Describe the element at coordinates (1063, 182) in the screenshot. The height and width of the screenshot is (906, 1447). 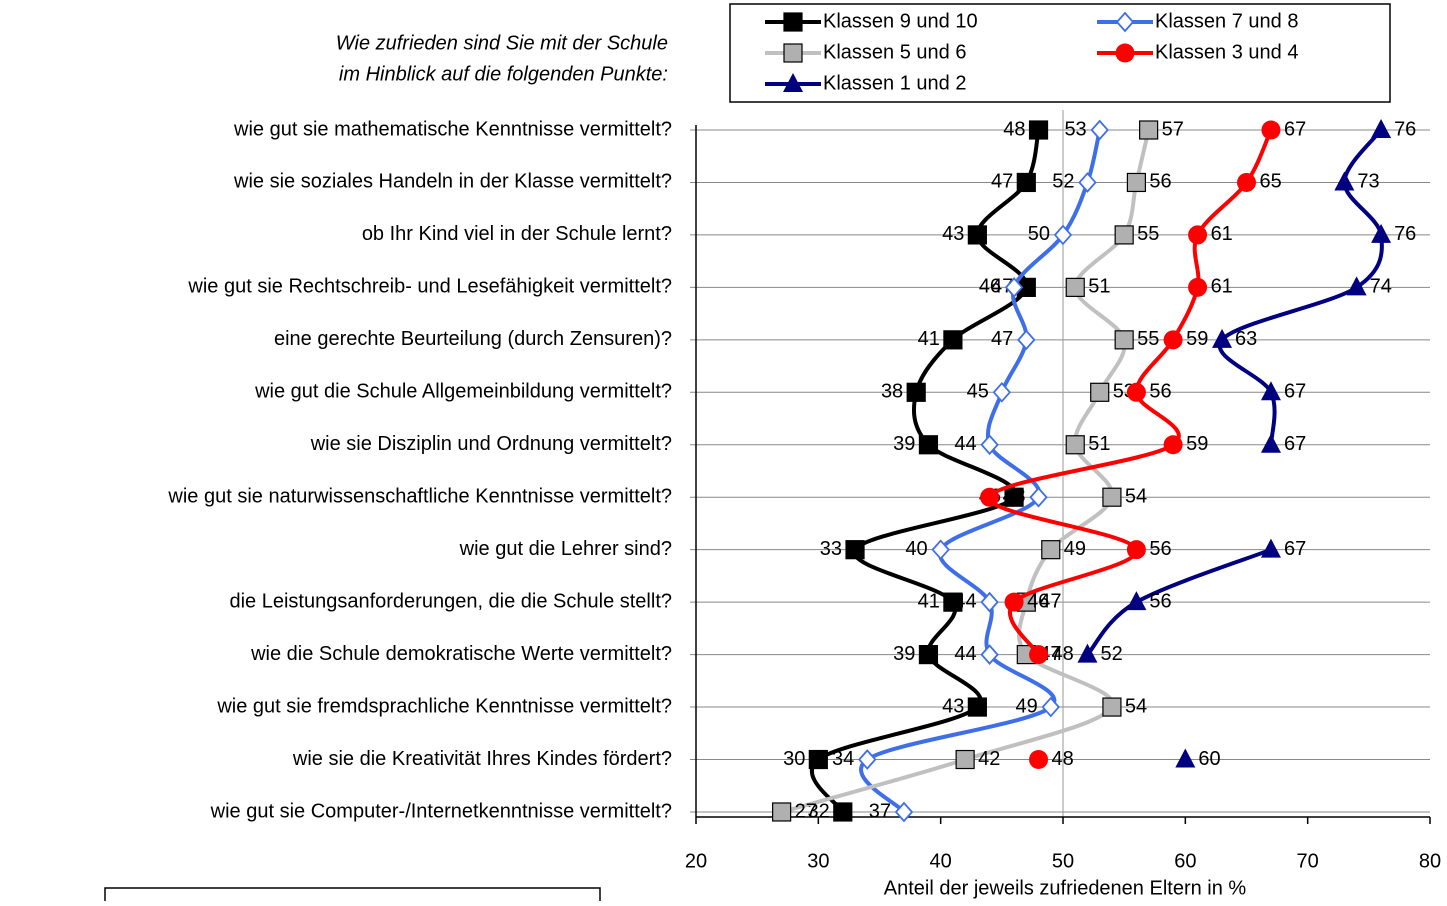
I see `data-label: 52` at that location.